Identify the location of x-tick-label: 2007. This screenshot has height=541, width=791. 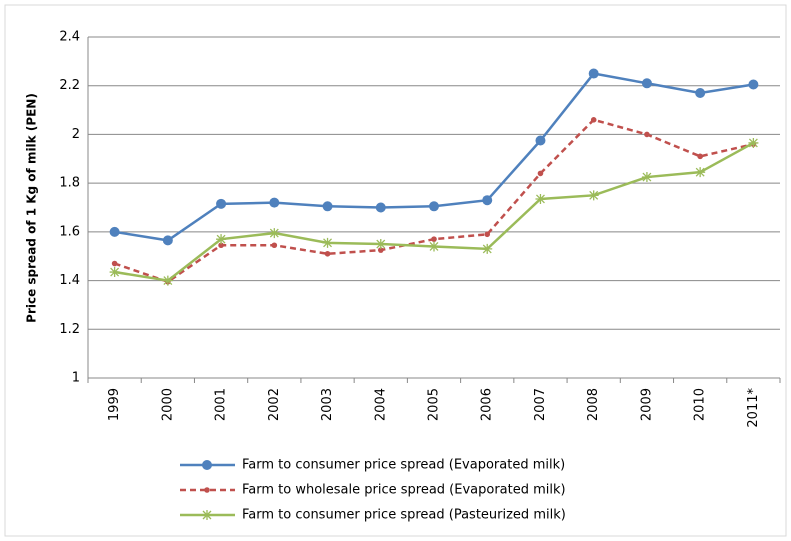
(540, 404).